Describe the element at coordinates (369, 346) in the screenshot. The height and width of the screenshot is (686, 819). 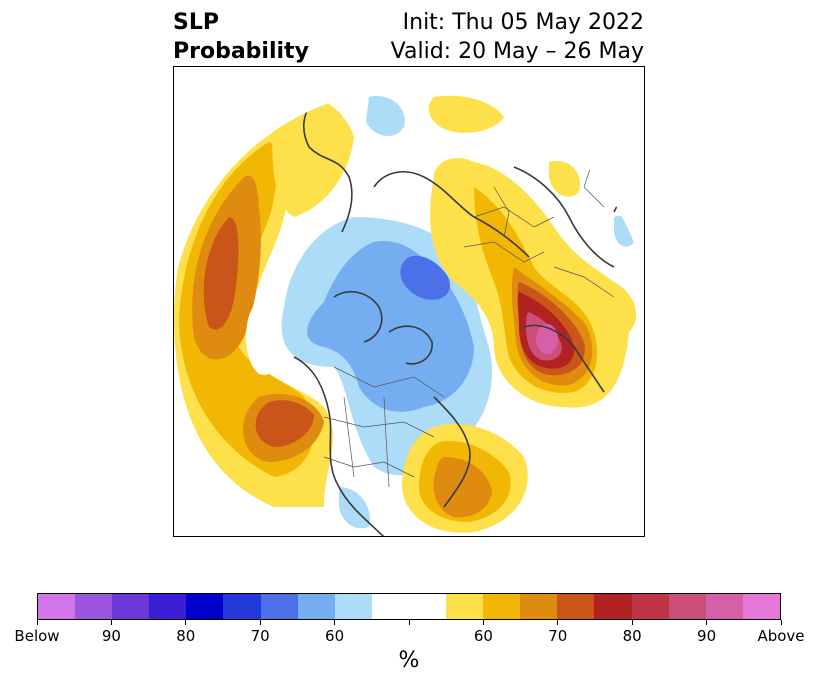
I see `arctic-below-region` at that location.